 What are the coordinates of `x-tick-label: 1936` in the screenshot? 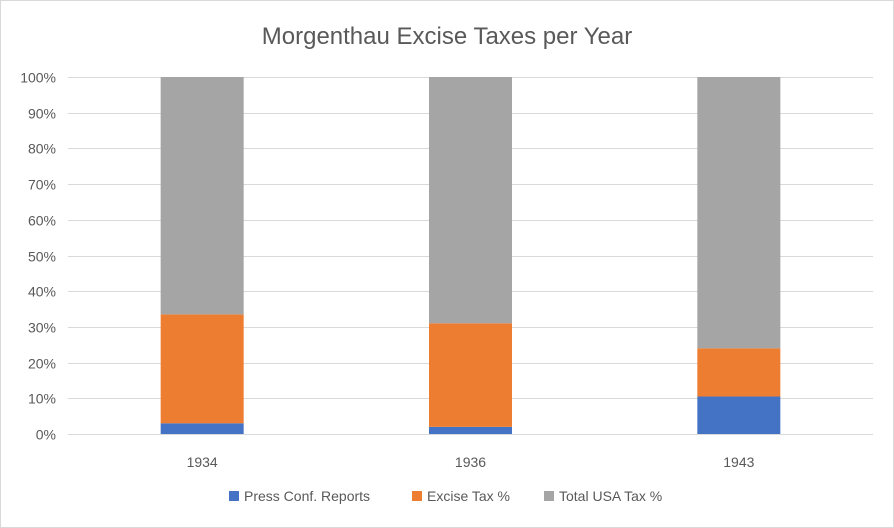 It's located at (470, 462).